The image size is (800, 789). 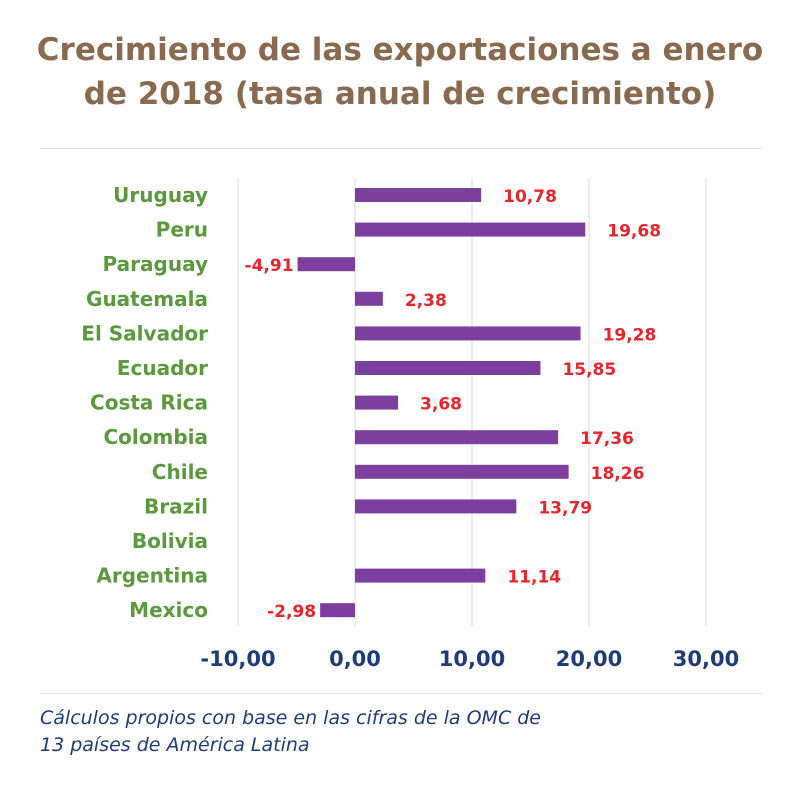 I want to click on top-divider, so click(x=401, y=148).